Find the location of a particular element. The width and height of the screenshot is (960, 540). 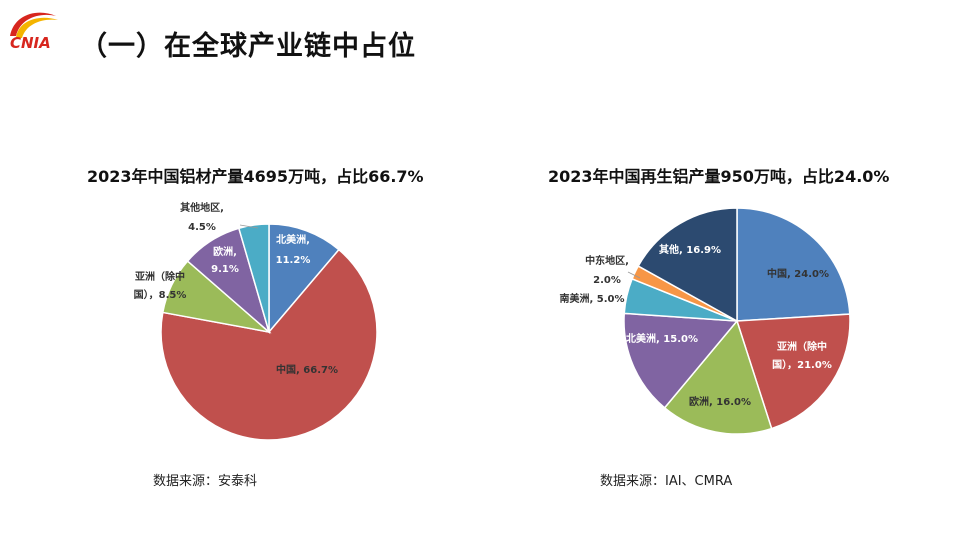

chart-title-aluminum: 2023年中国铝材产量4695万吨，占比66.7% is located at coordinates (255, 176).